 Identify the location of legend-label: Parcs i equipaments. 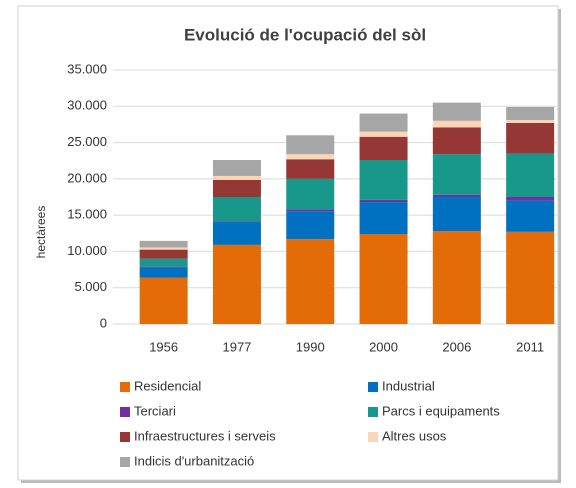
(441, 410).